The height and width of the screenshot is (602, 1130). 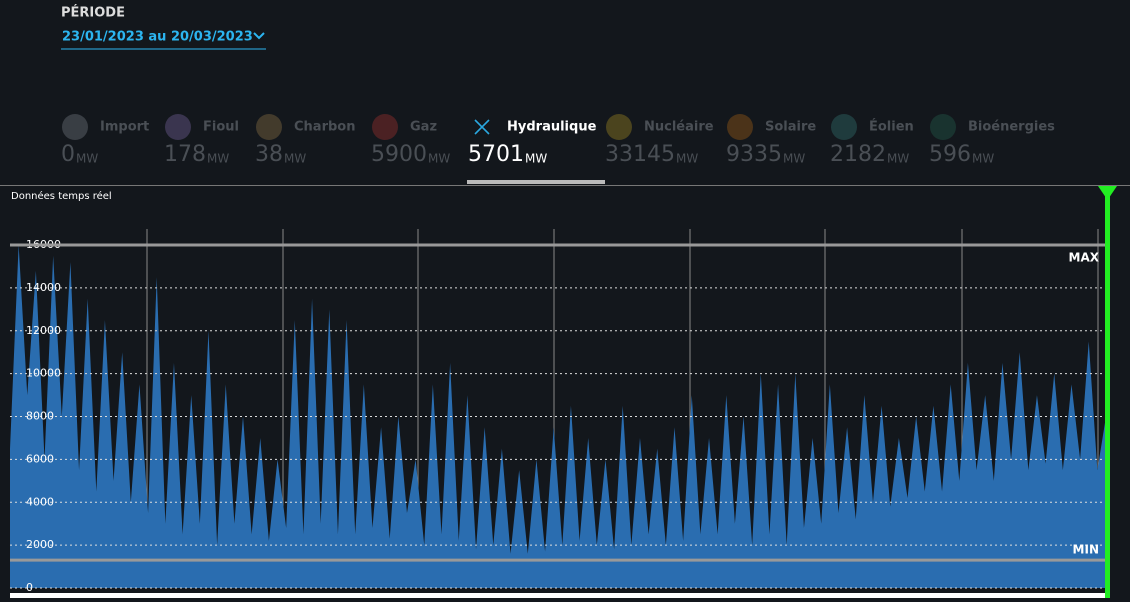 What do you see at coordinates (43, 330) in the screenshot?
I see `y-tick-label: 12000` at bounding box center [43, 330].